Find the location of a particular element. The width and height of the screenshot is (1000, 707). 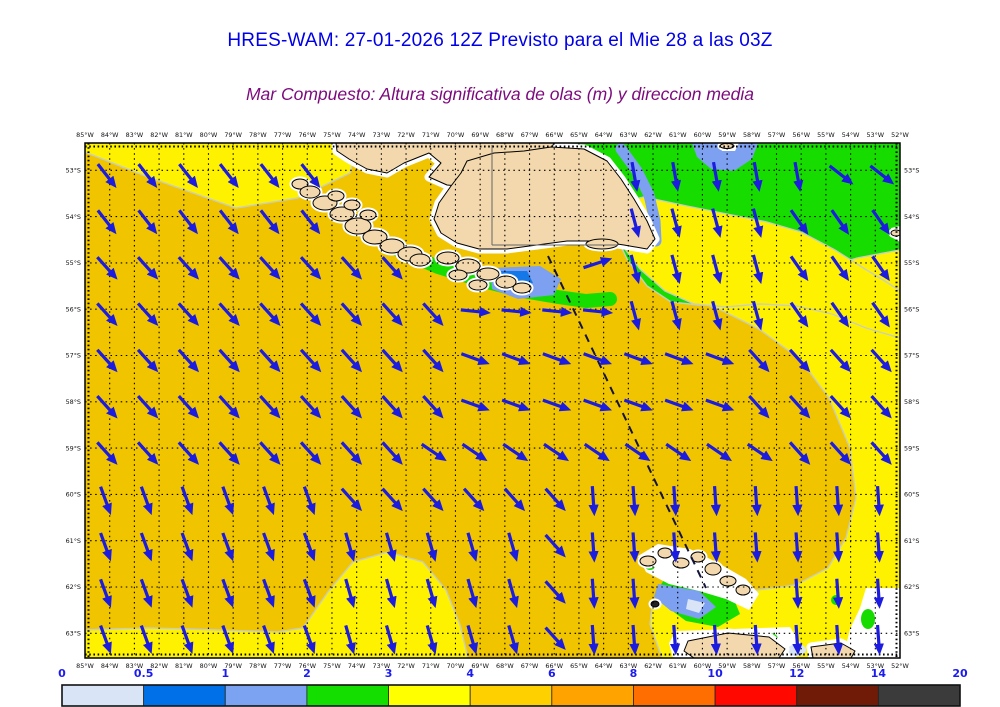

lat-label-left: 55°S is located at coordinates (73, 263).